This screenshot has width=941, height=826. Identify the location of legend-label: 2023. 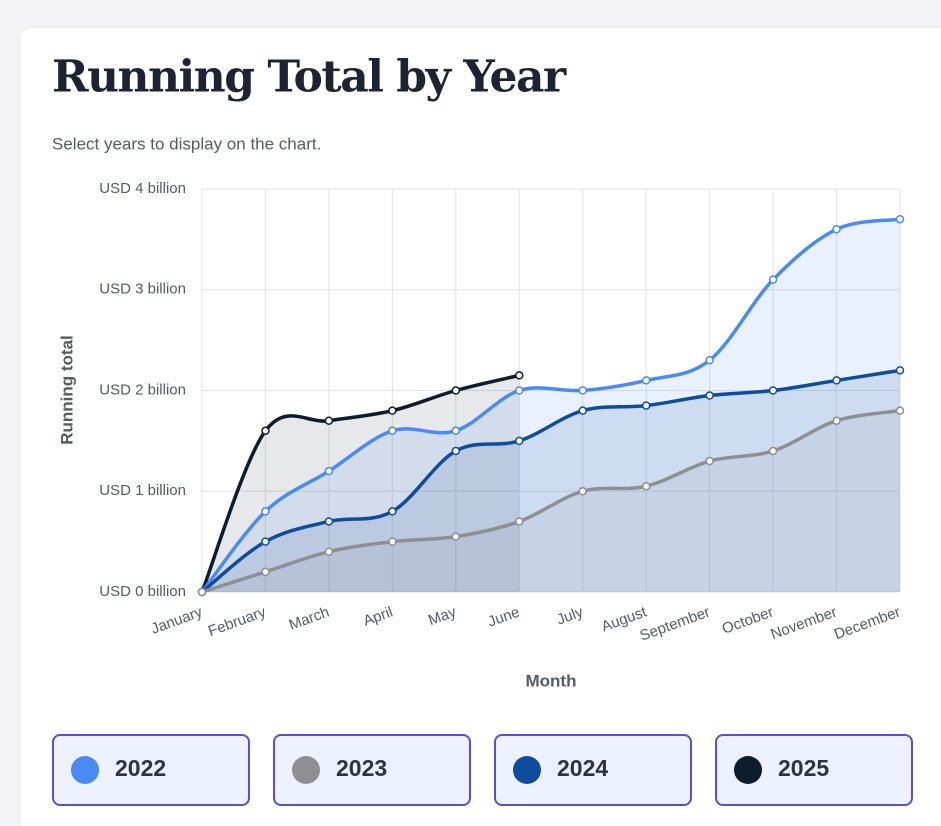
(361, 768).